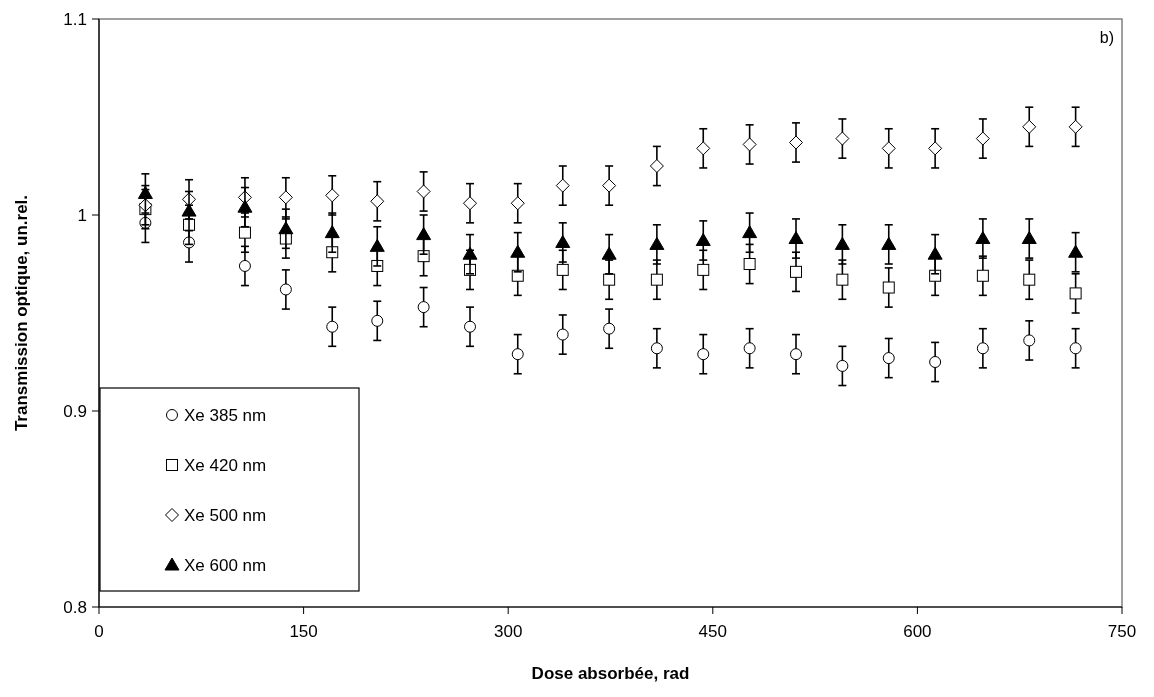  What do you see at coordinates (508, 631) in the screenshot?
I see `x-tick-label: 300` at bounding box center [508, 631].